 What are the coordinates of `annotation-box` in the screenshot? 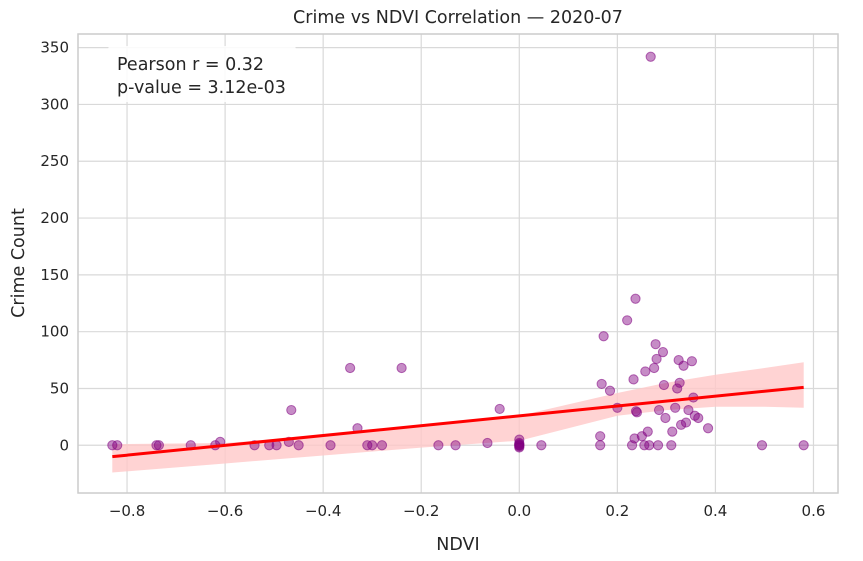 It's located at (202, 74).